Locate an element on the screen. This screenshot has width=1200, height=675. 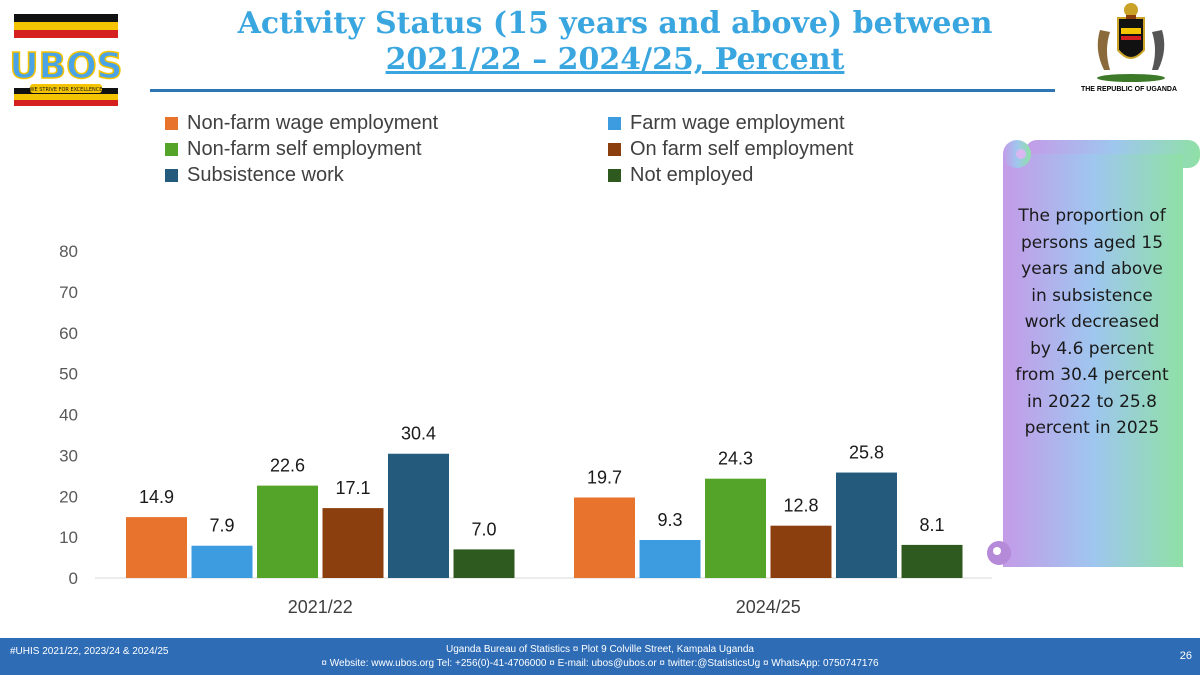
legend-item: Non-farm self employment is located at coordinates (293, 149).